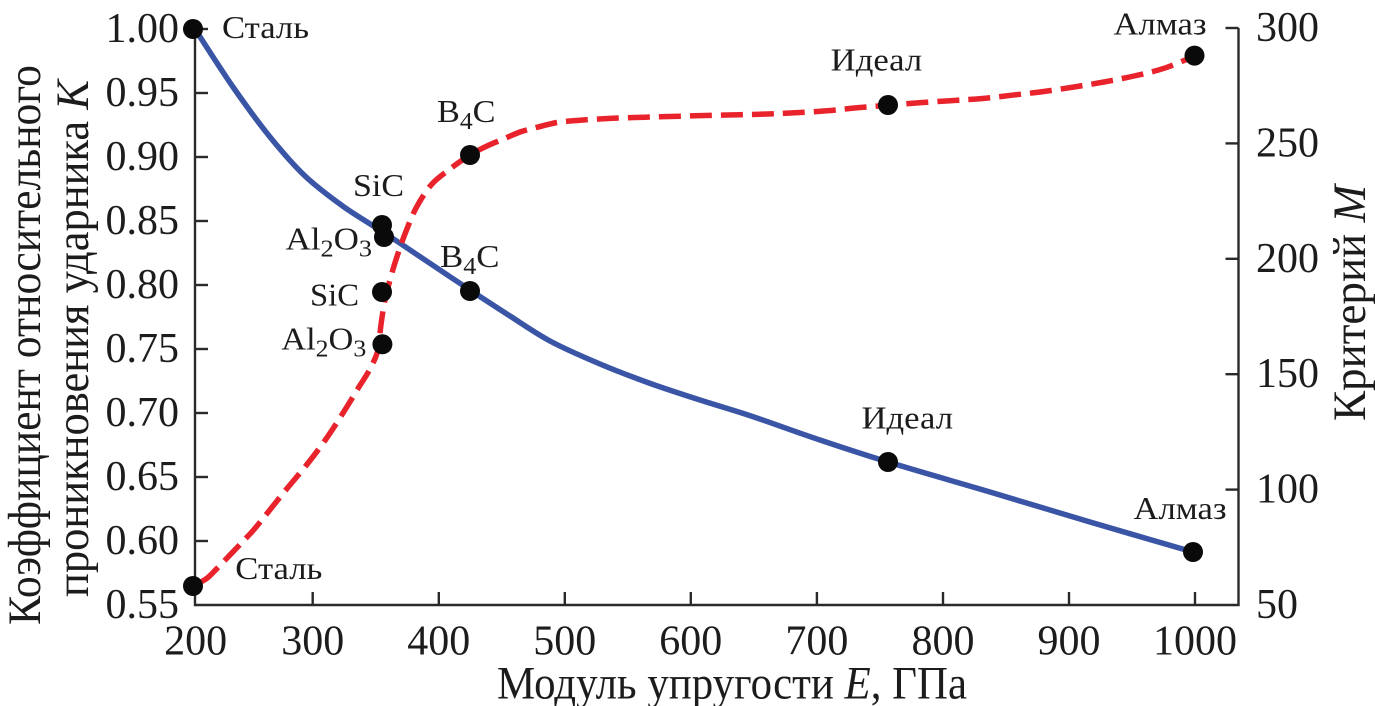 Image resolution: width=1375 pixels, height=706 pixels. Describe the element at coordinates (143, 93) in the screenshot. I see `svg-text: 0.95` at that location.